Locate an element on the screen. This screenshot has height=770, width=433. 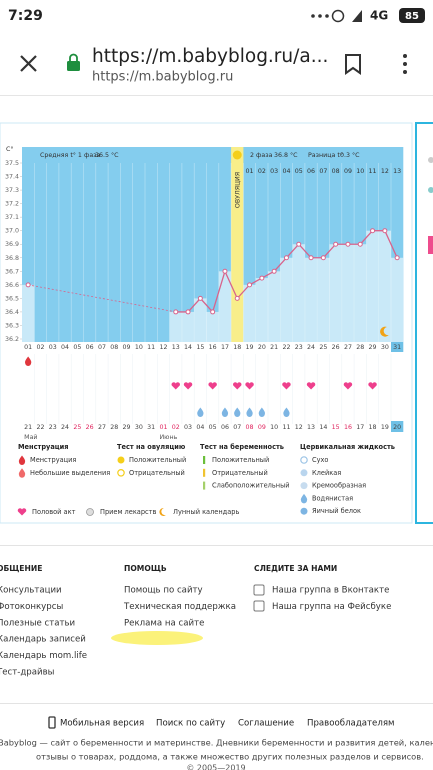
bottom-link: Правообладателям is located at coordinates (350, 724).